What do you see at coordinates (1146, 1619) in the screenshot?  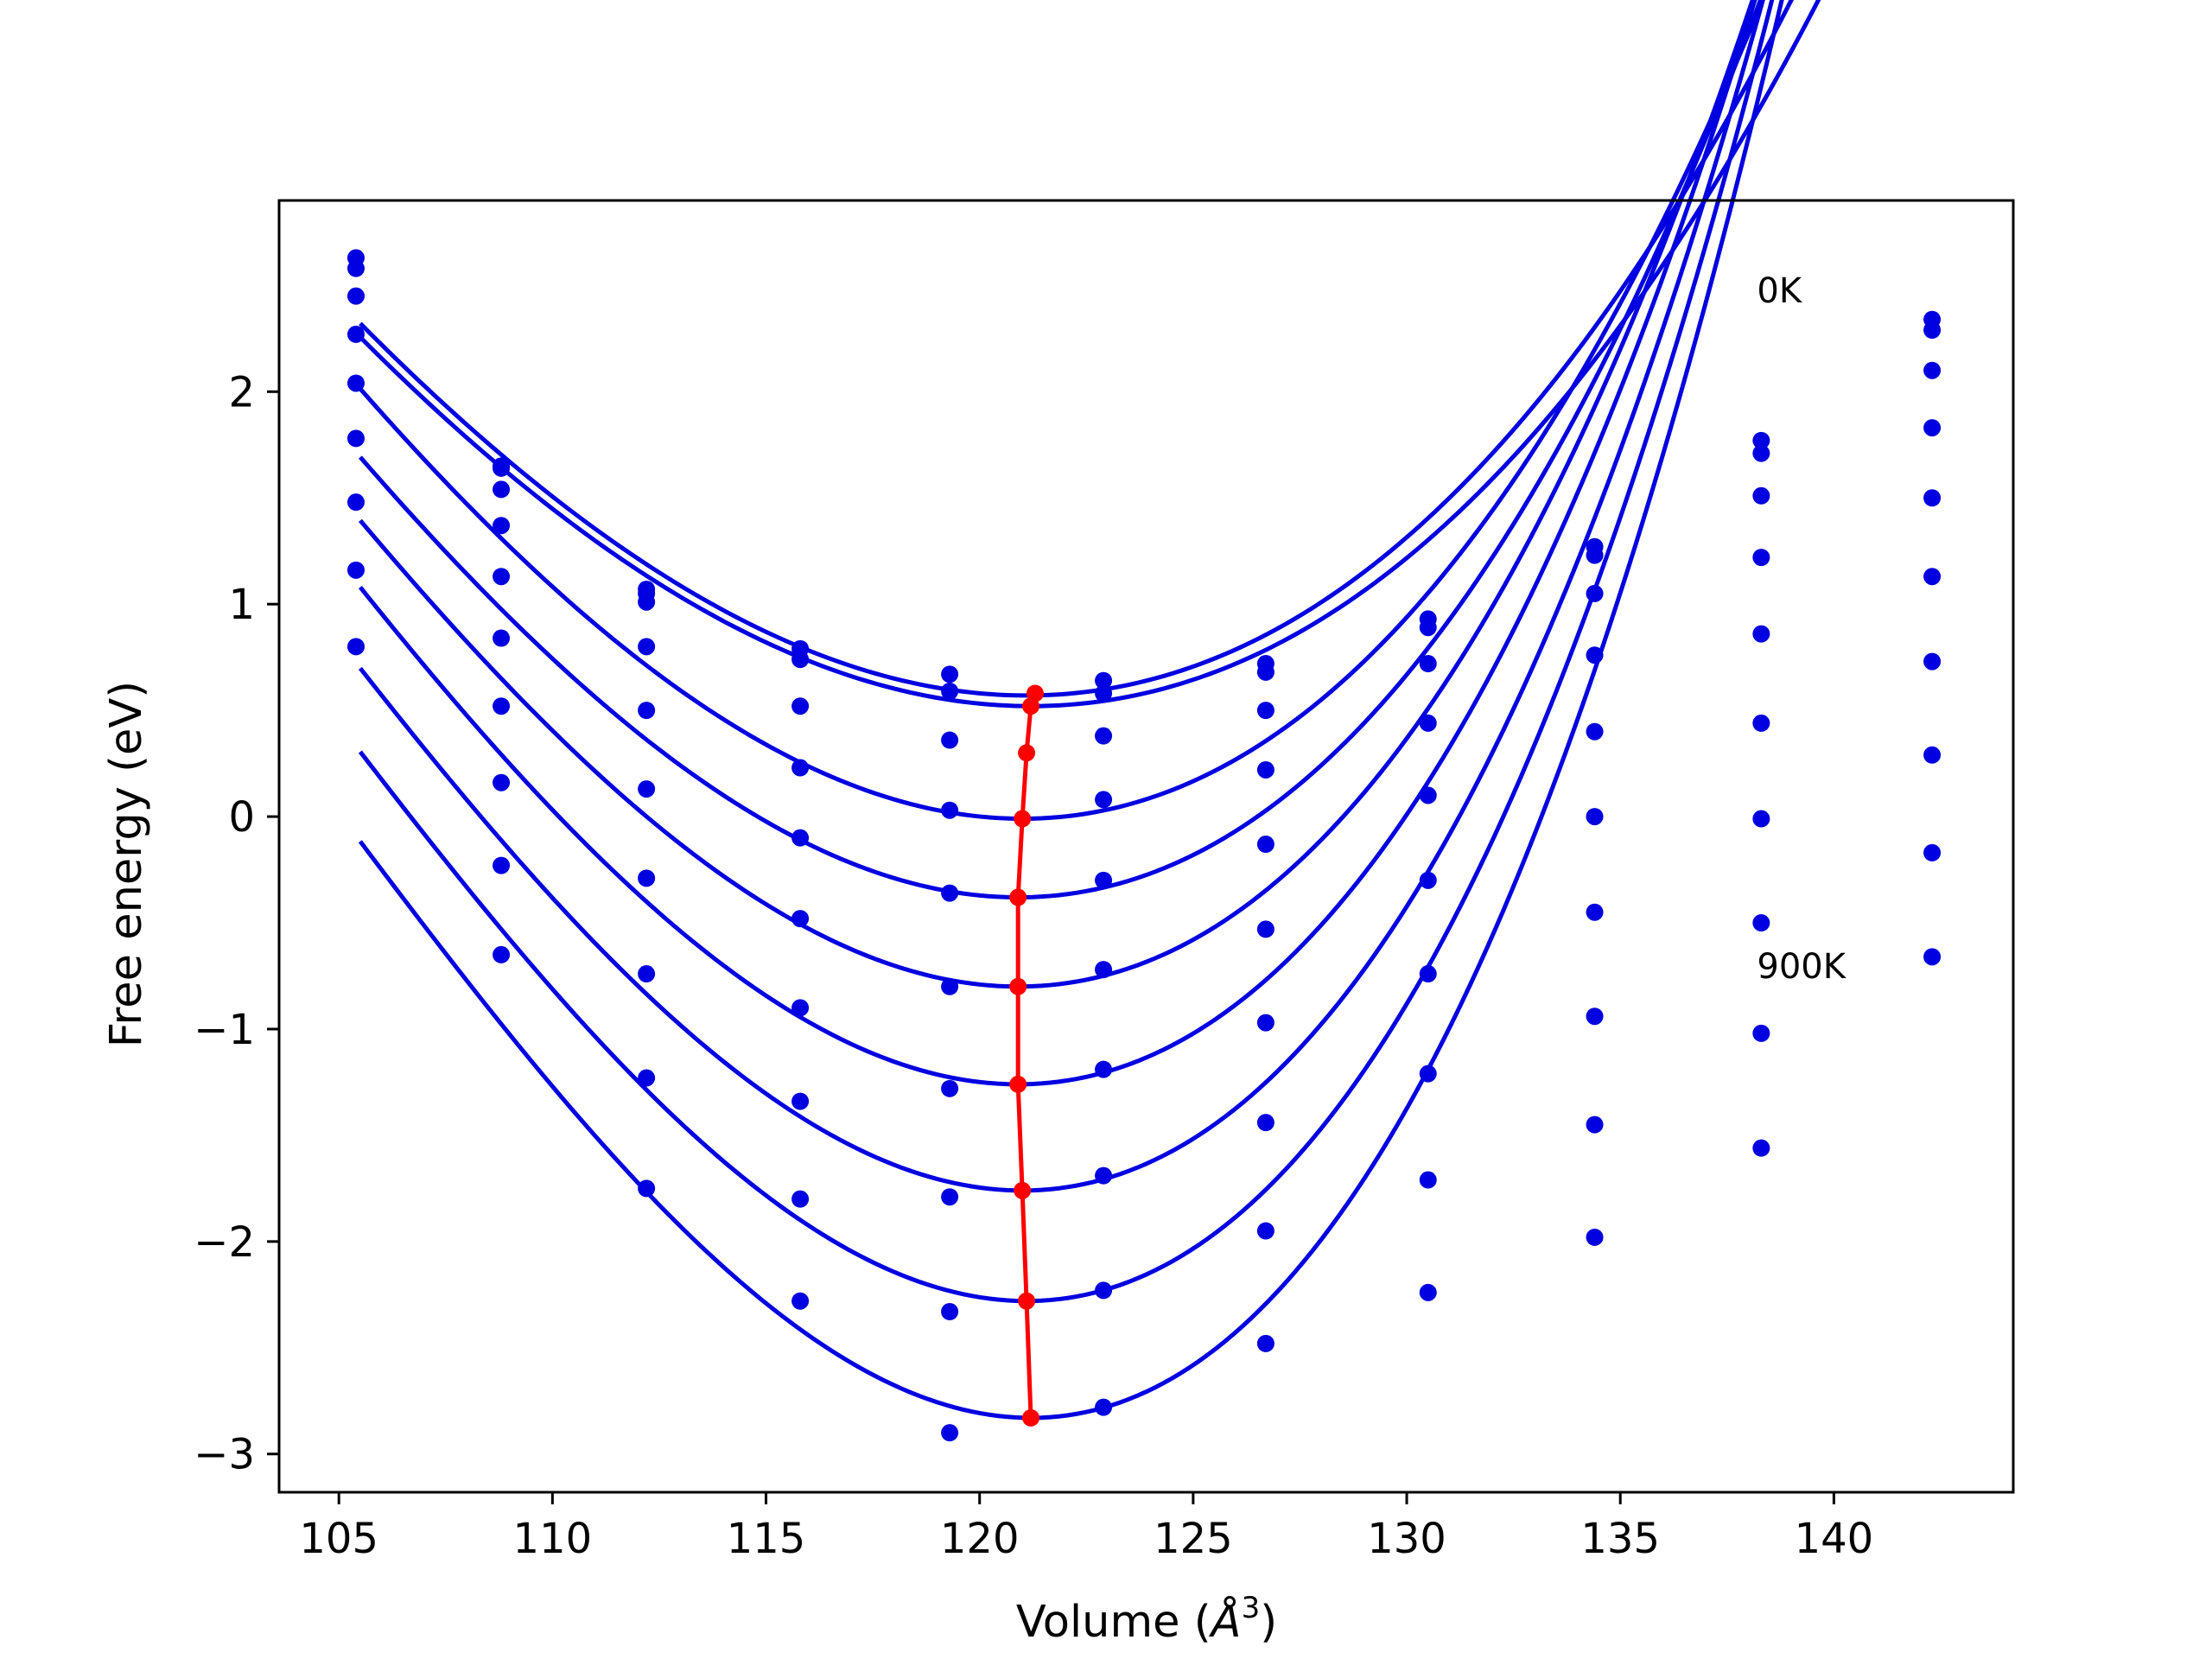 I see `x-axis-label: Volume (Å3)` at bounding box center [1146, 1619].